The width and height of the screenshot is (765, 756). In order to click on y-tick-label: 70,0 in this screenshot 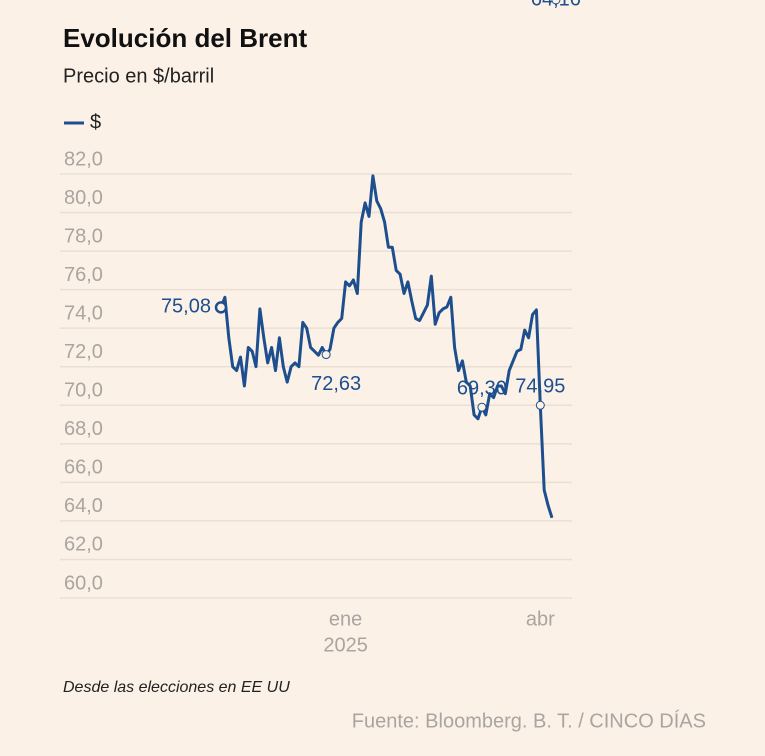, I will do `click(83, 391)`.